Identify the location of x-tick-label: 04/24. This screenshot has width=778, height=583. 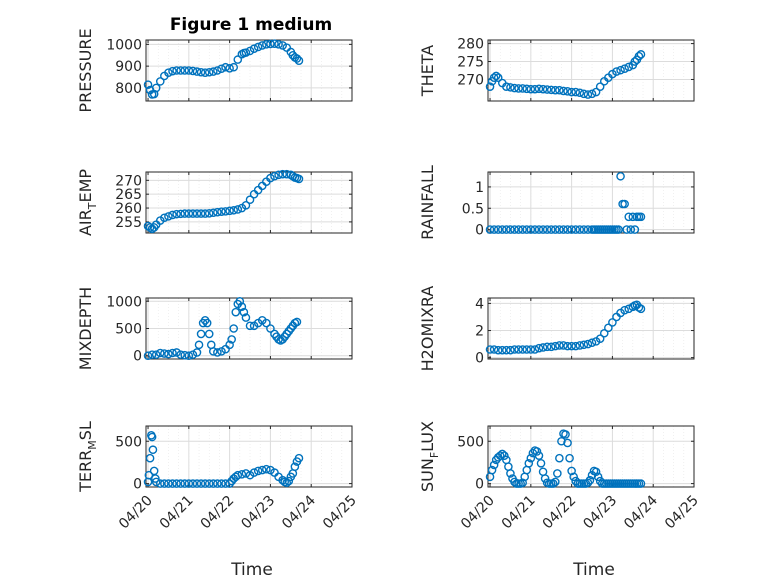
(299, 512).